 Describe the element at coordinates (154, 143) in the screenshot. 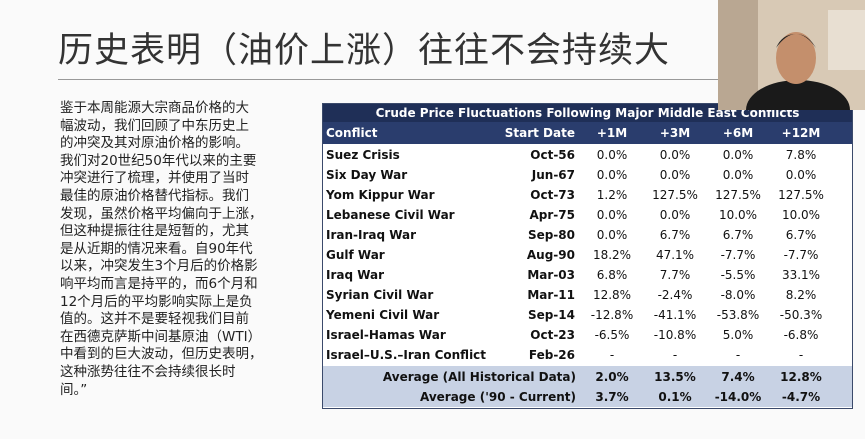

I see `body-line: 的冲突及其对原油价格的影响。` at that location.